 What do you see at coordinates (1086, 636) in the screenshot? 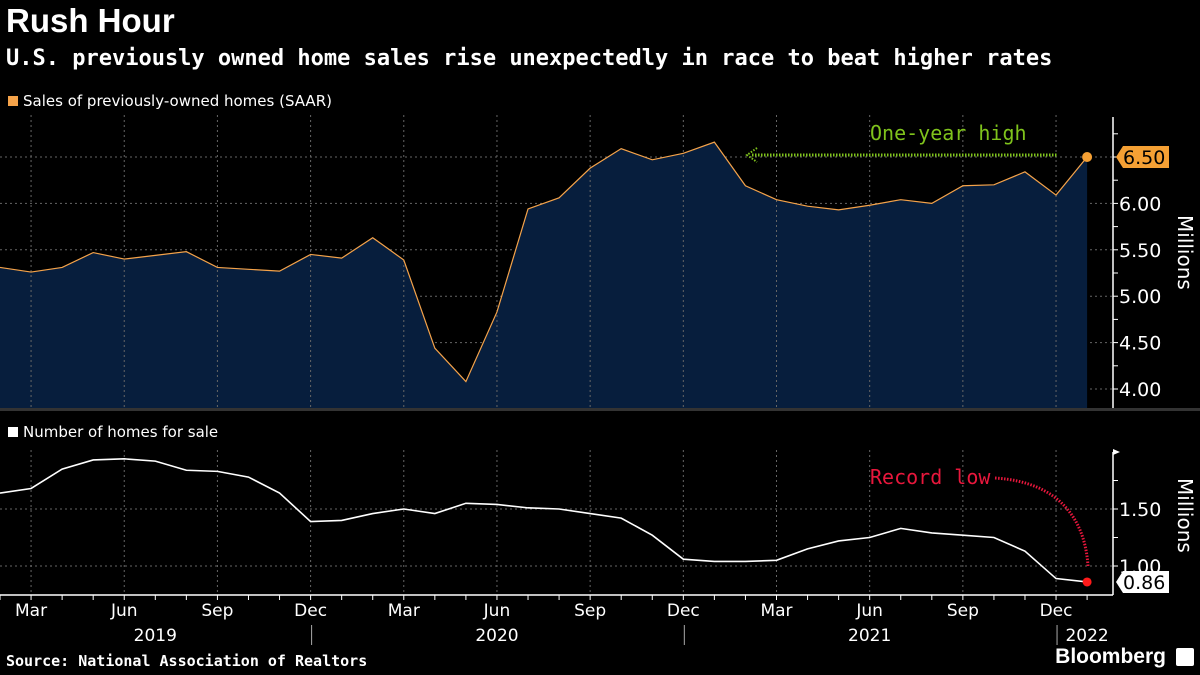
I see `x-tick-label-year: 2022` at bounding box center [1086, 636].